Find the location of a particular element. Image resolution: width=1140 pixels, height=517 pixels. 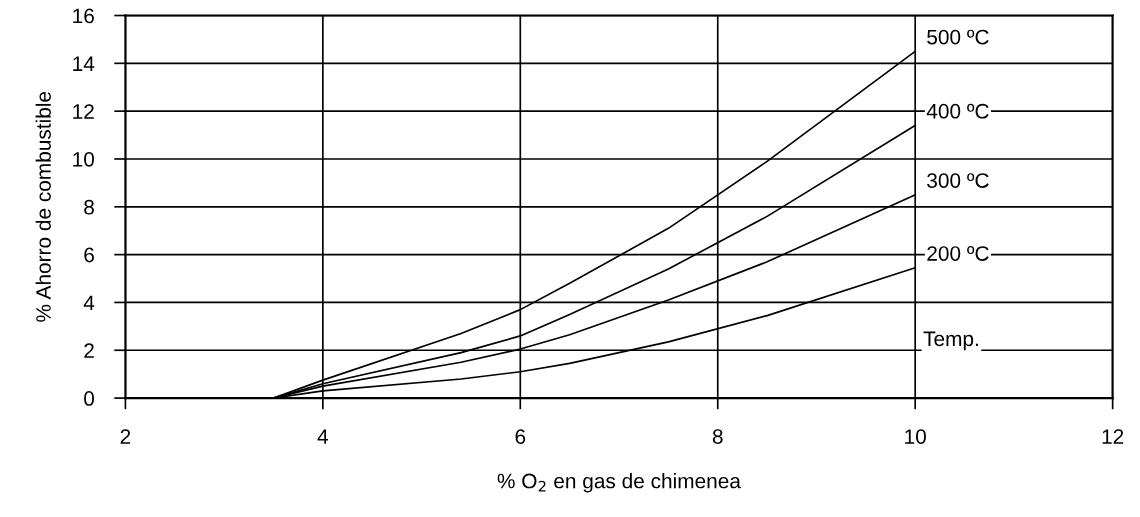

y-tick-label: 4 is located at coordinates (89, 302).